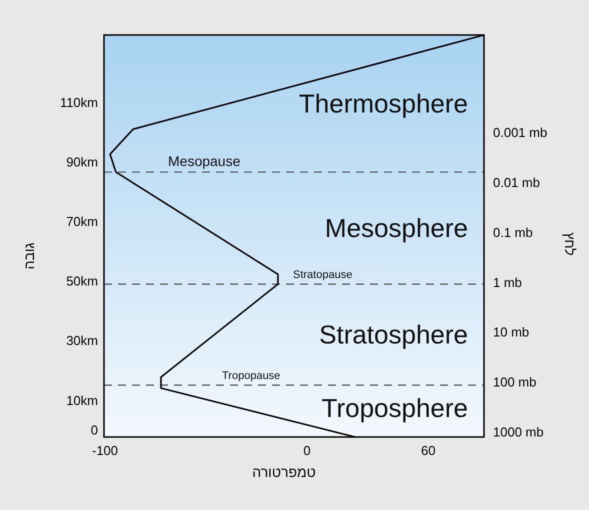 The width and height of the screenshot is (589, 510). Describe the element at coordinates (204, 161) in the screenshot. I see `ref-line-label: Mesopause` at that location.